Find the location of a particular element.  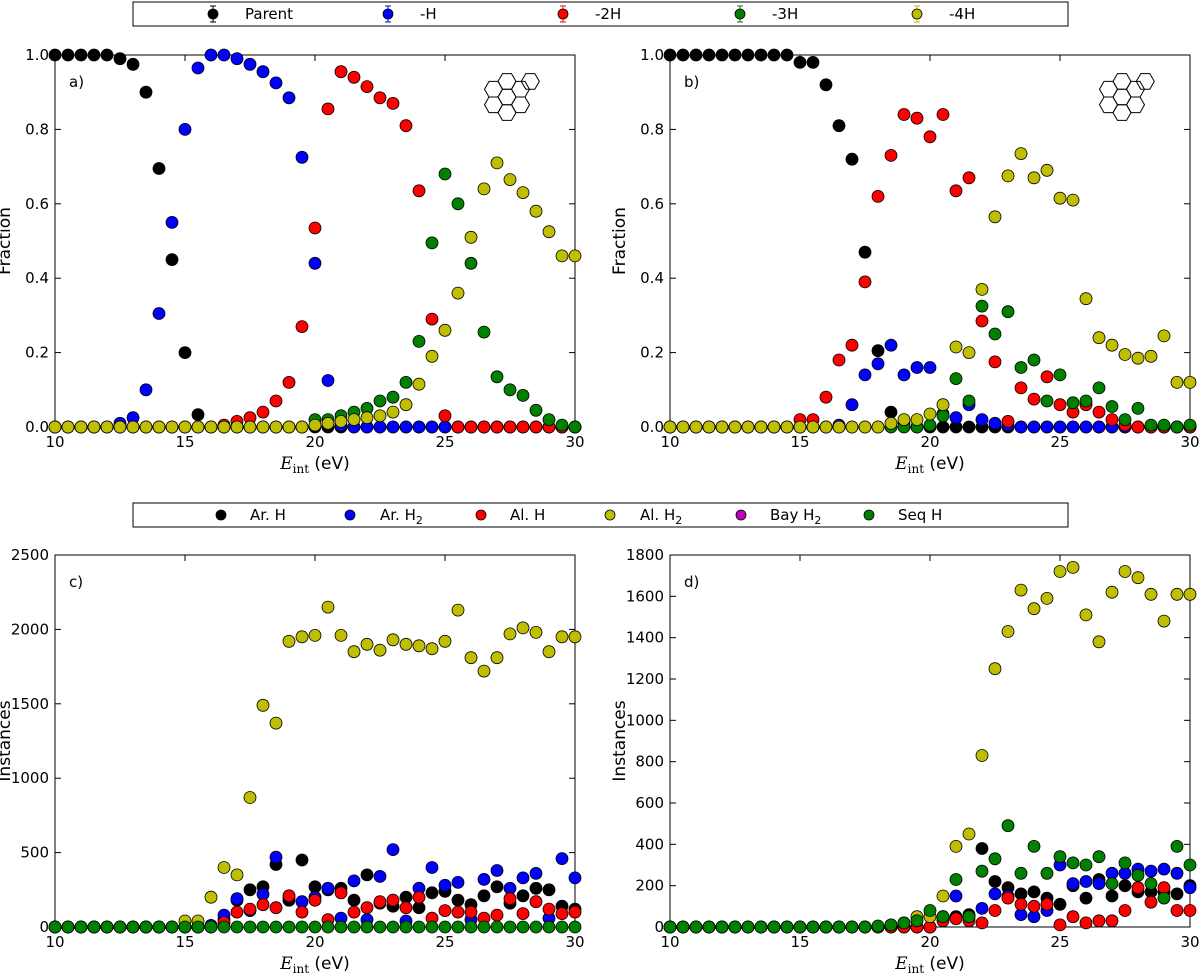

legend-label-main: Al. H is located at coordinates (657, 515).